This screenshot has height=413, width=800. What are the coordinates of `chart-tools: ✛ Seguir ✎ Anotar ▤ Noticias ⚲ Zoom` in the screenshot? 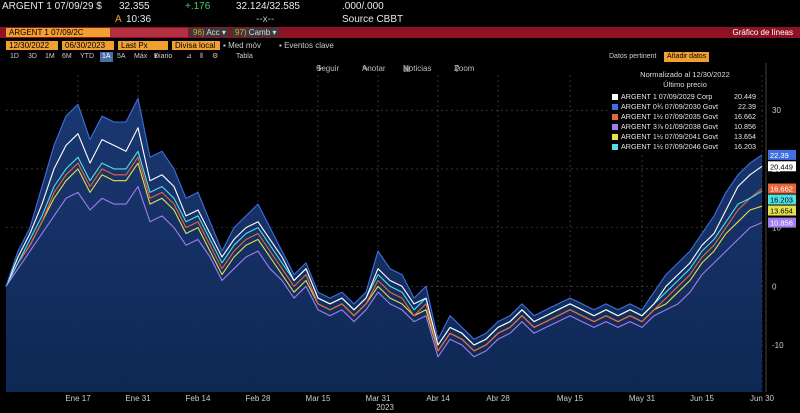 It's located at (400, 69).